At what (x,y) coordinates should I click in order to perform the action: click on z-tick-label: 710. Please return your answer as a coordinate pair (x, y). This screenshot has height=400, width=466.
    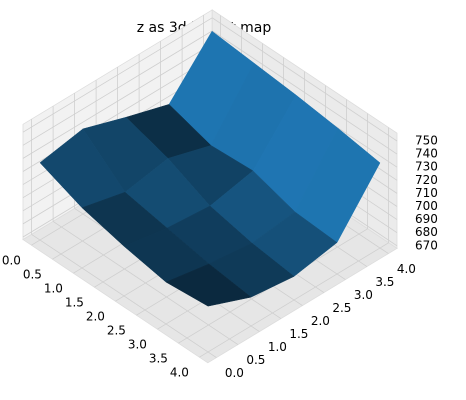
    Looking at the image, I should click on (426, 193).